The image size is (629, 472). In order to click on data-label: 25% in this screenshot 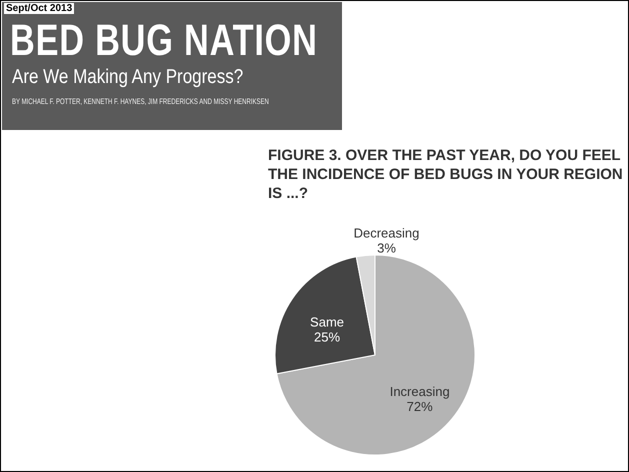, I will do `click(327, 336)`.